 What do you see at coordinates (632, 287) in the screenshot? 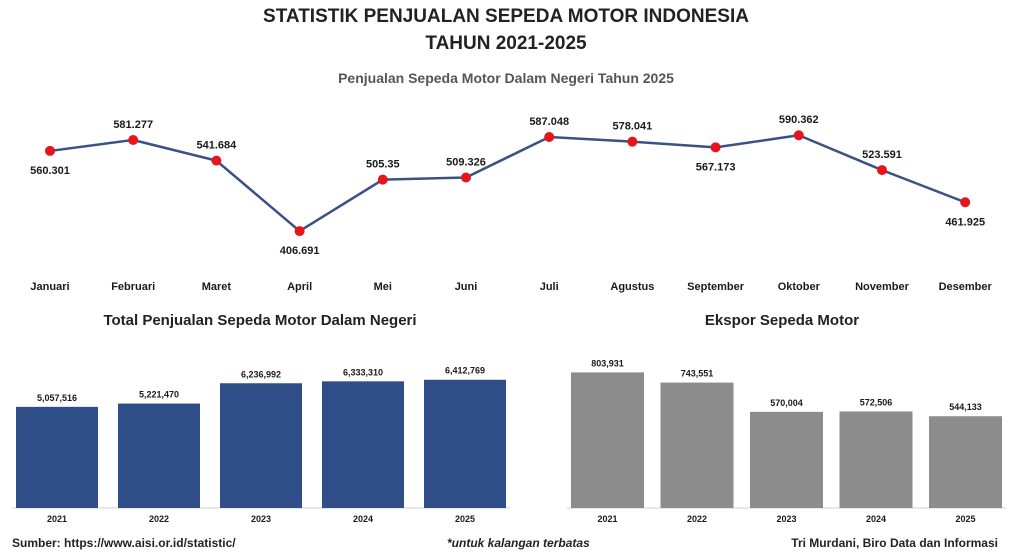
I see `month-label-agustus: Agustus` at bounding box center [632, 287].